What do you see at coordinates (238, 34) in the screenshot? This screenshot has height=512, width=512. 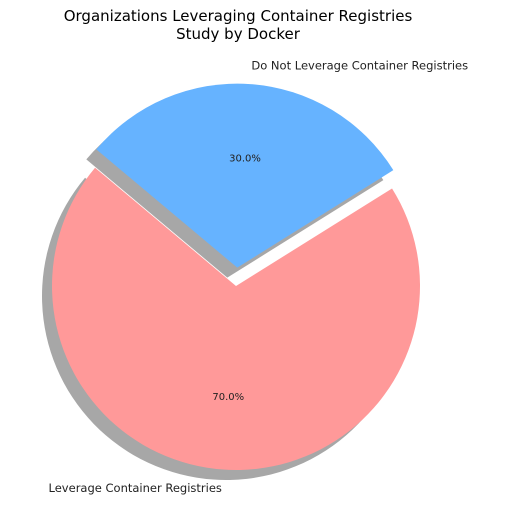 I see `chart-title-line-2: Study by Docker` at bounding box center [238, 34].